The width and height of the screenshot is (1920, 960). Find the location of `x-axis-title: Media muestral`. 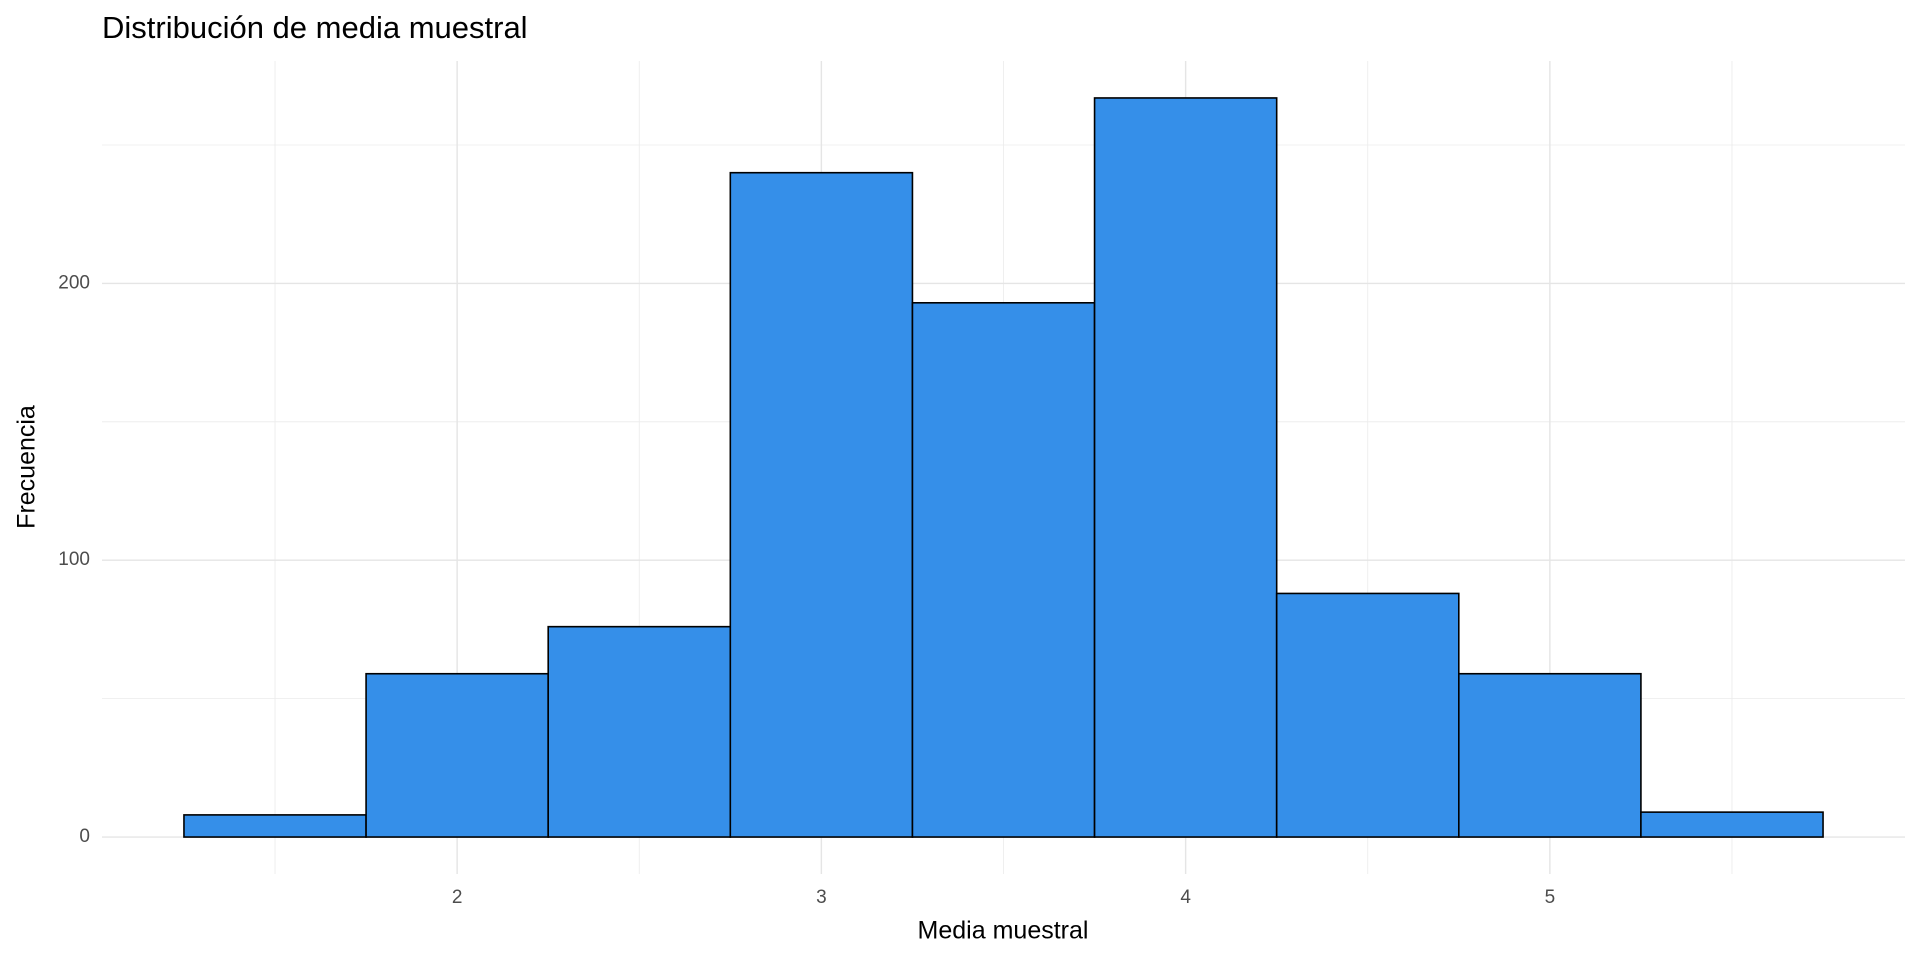

x-axis-title: Media muestral is located at coordinates (1003, 931).